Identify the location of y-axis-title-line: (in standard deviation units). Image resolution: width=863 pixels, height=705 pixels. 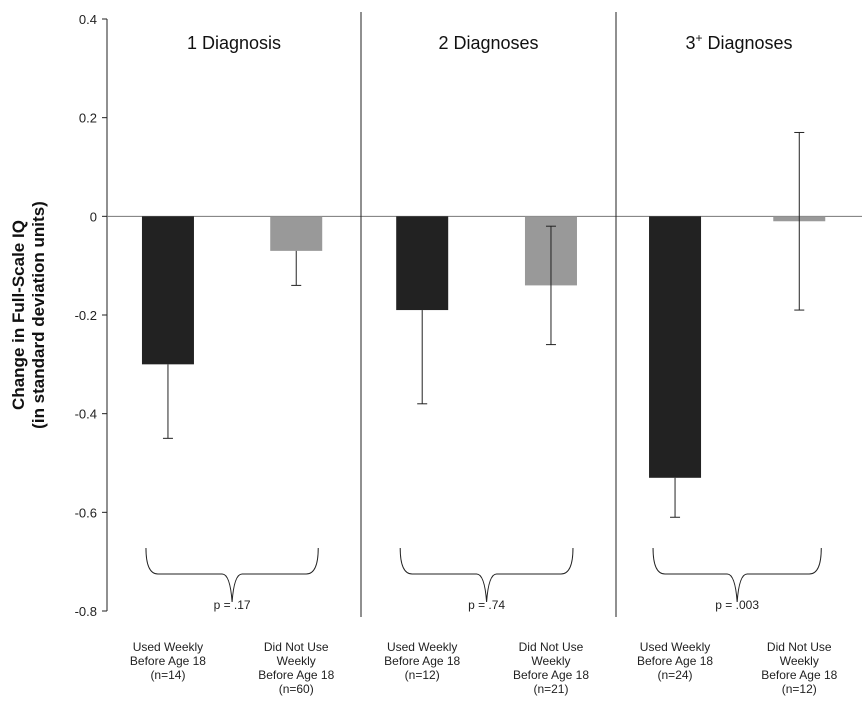
(38, 315).